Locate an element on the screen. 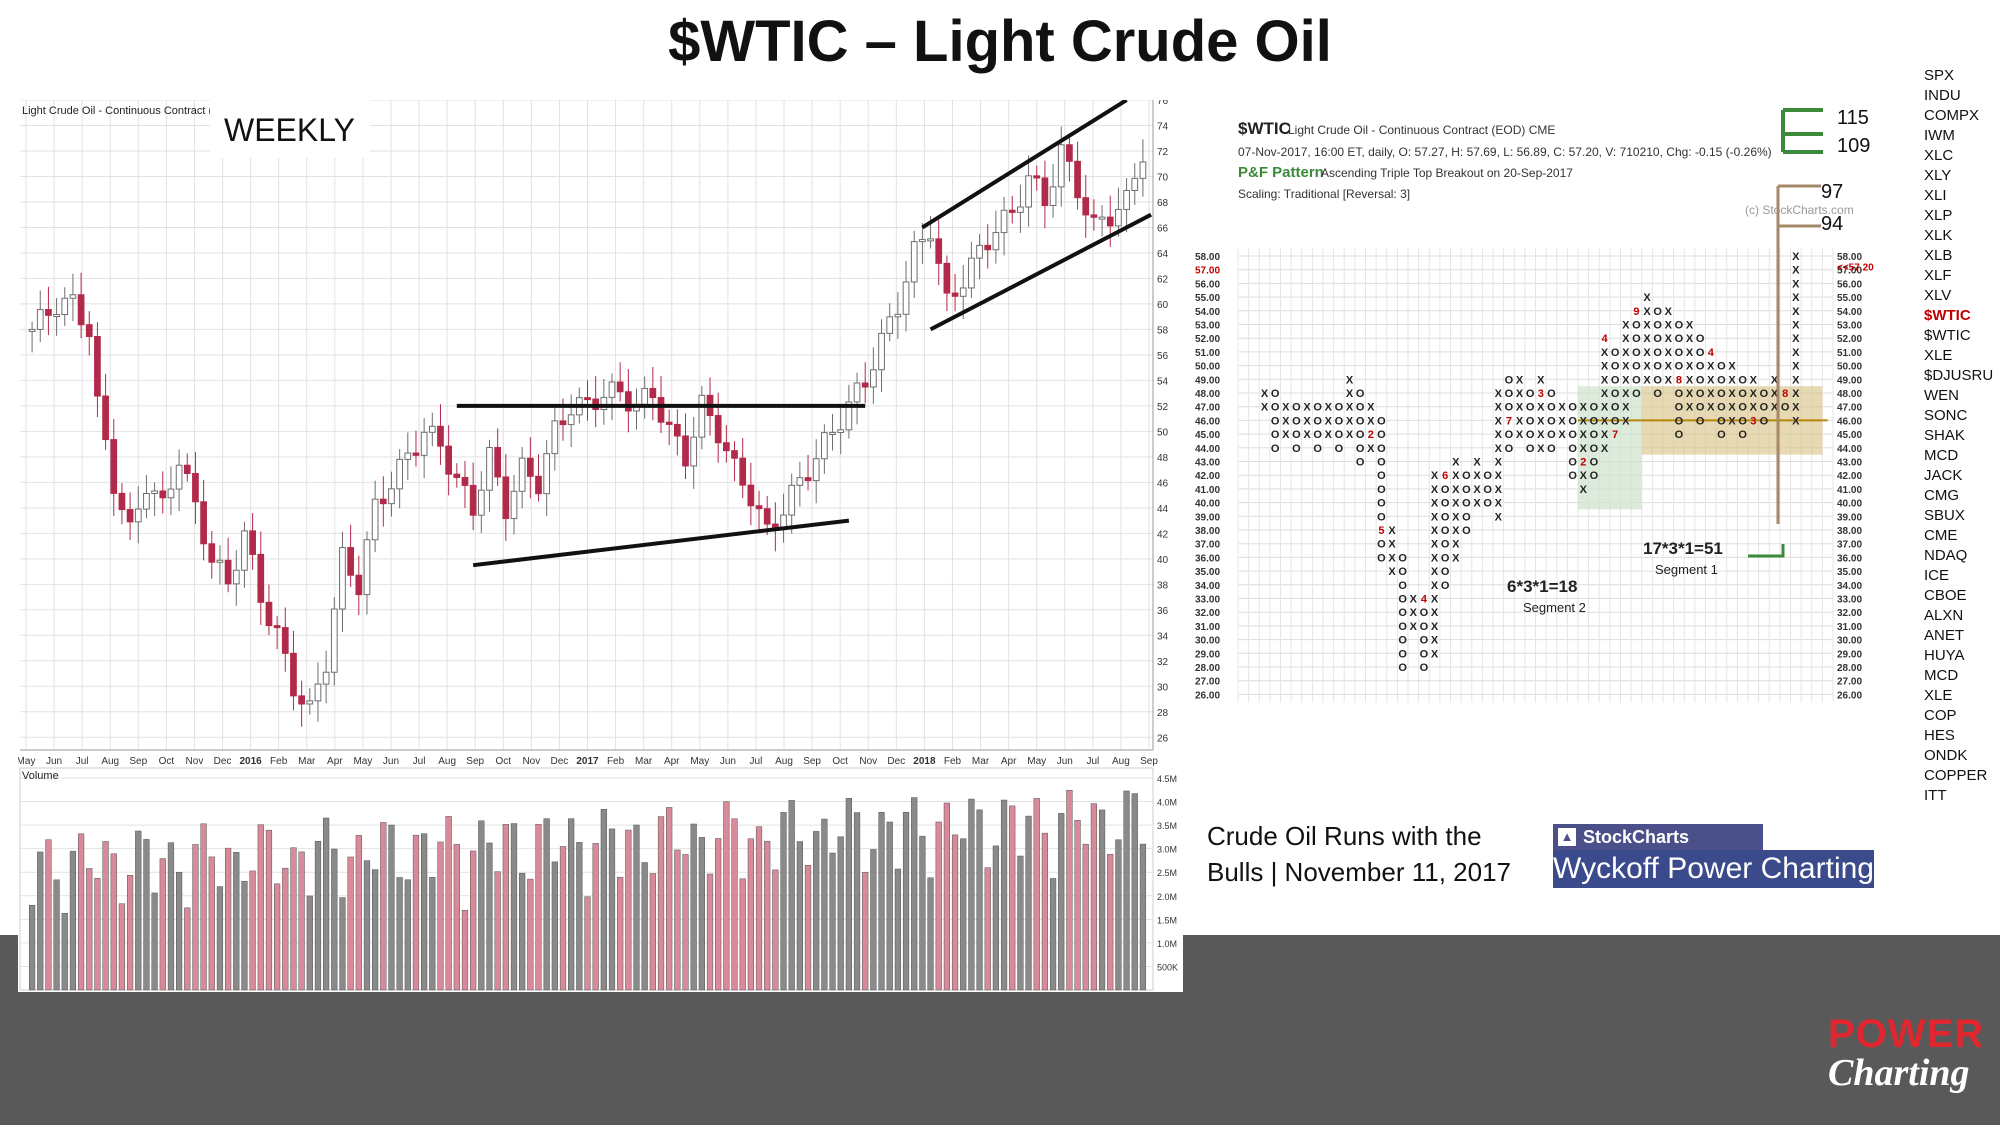  ticker-xlb: XLB is located at coordinates (1938, 255).